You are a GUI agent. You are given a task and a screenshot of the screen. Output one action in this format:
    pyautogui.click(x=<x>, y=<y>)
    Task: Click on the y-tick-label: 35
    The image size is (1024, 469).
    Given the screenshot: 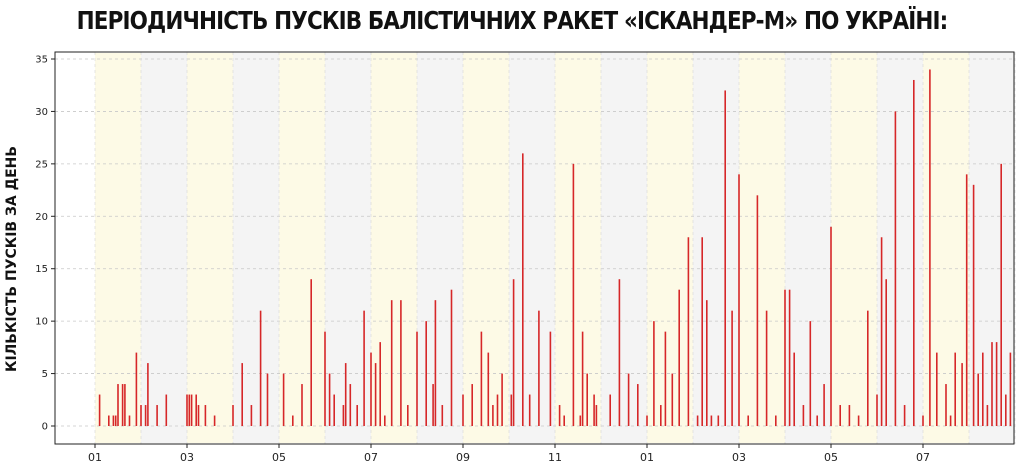 What is the action you would take?
    pyautogui.click(x=41, y=60)
    